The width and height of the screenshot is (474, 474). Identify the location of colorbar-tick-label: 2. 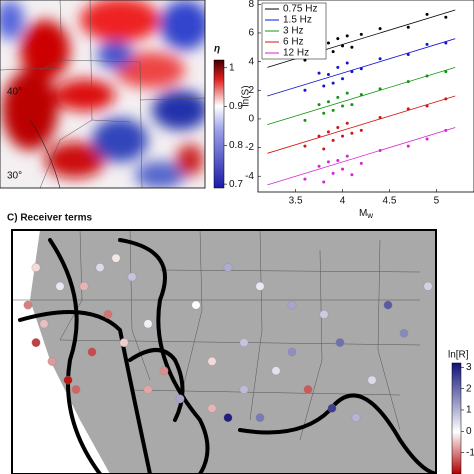
(469, 388).